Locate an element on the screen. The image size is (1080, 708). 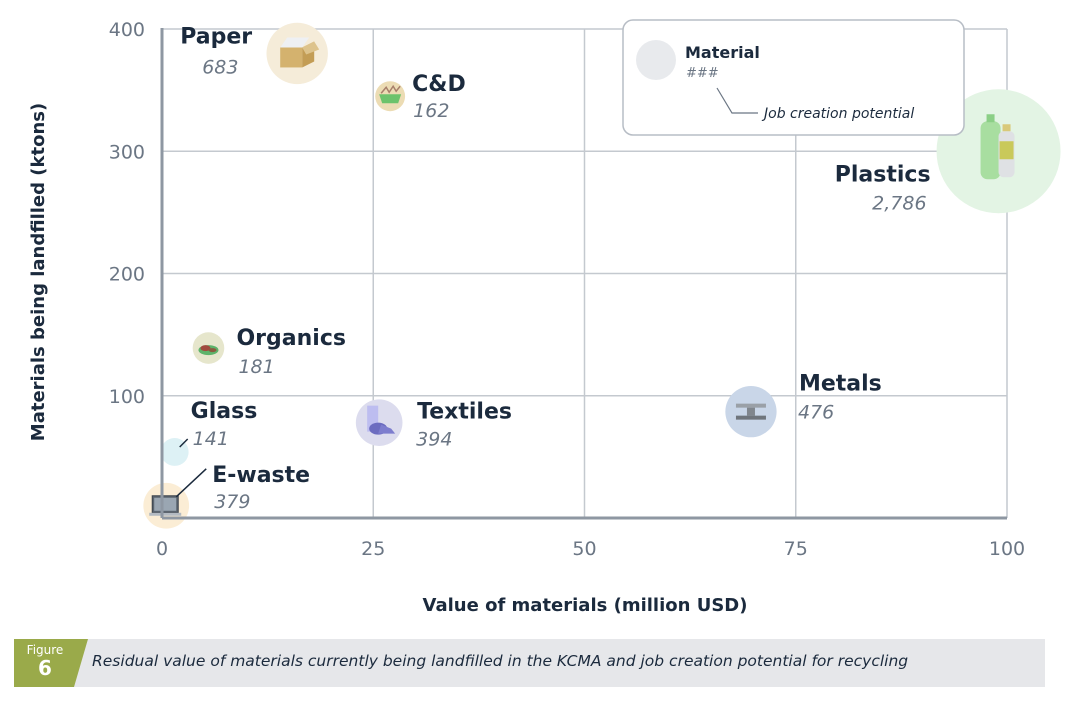
bubble-e-waste is located at coordinates (166, 505).